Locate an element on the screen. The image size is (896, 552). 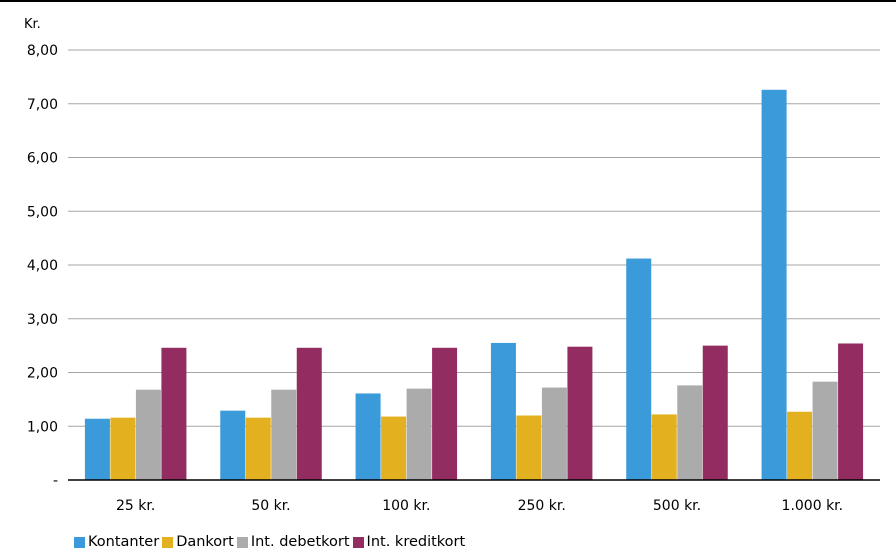
x-tick-label: 50 kr. is located at coordinates (270, 506).